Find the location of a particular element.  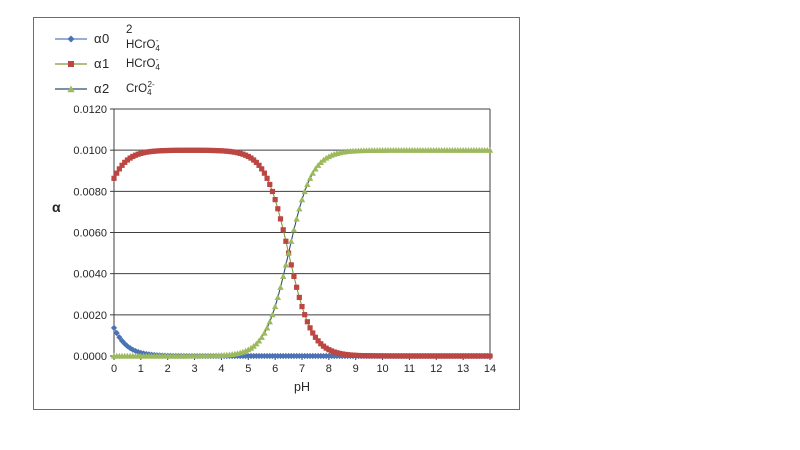

legend-series-name: α1 is located at coordinates (102, 63).